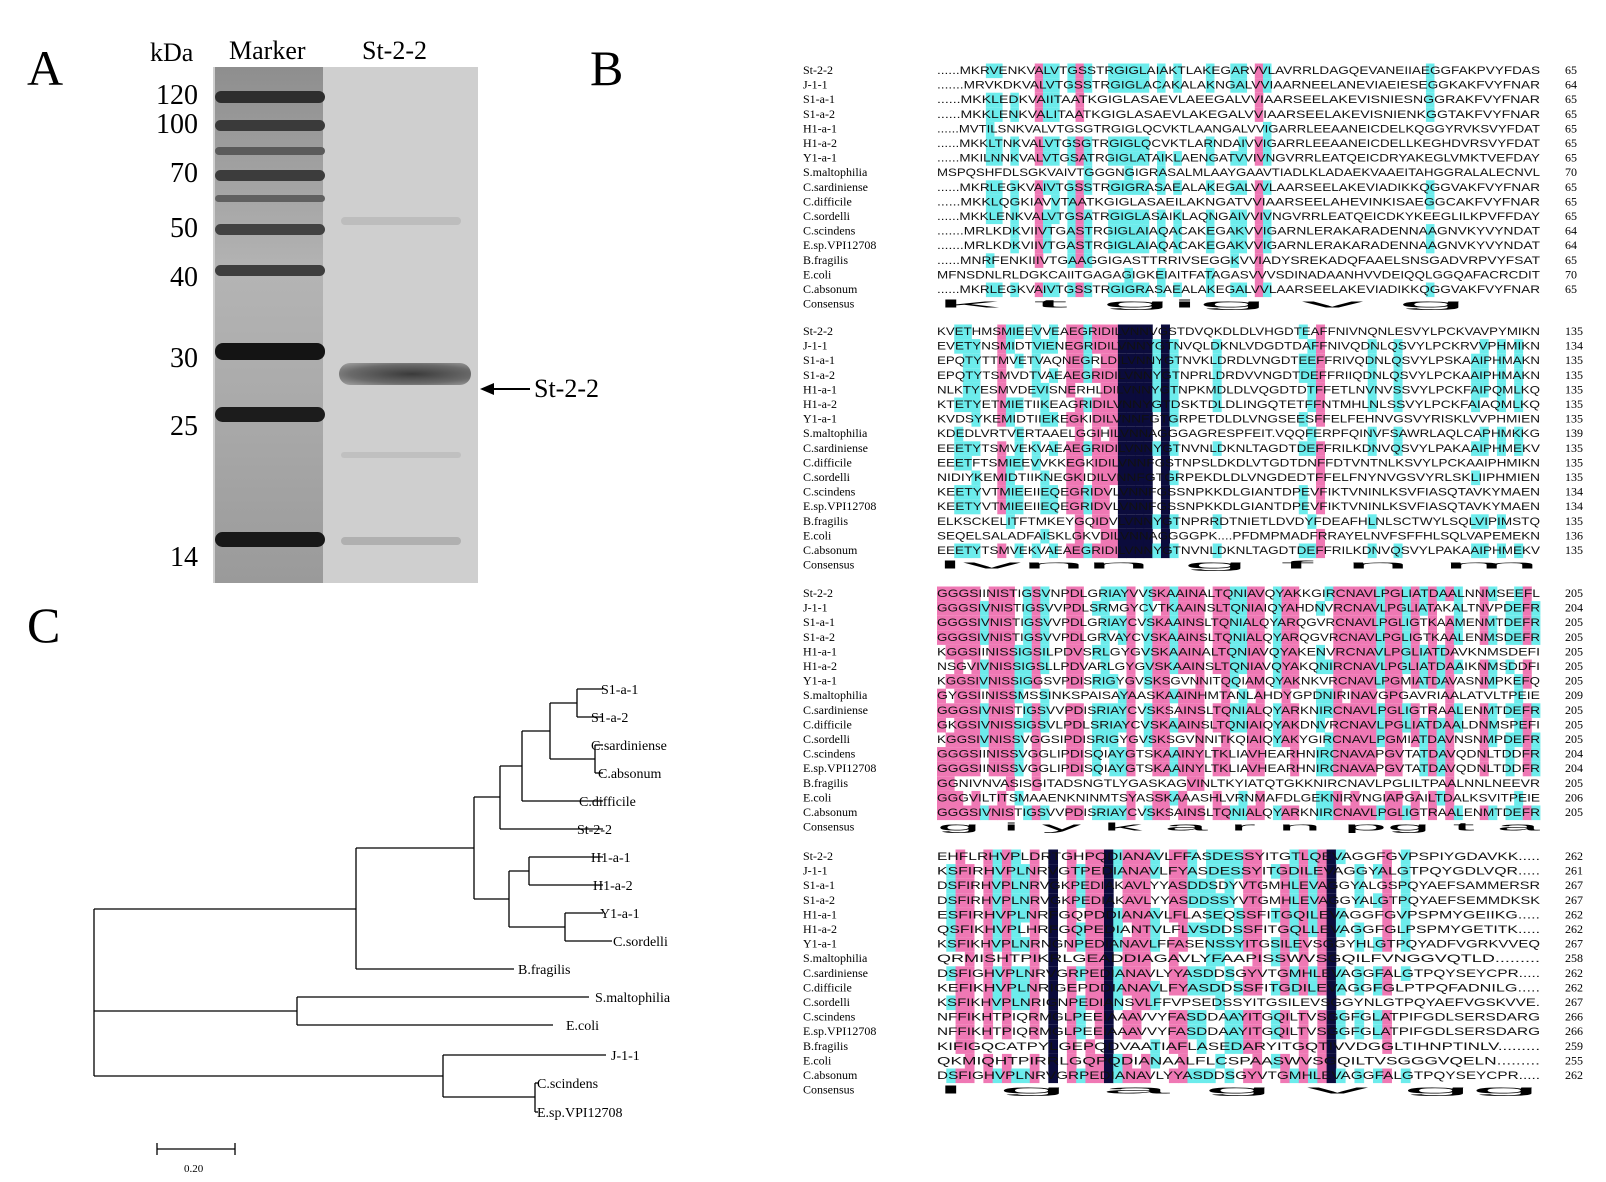  What do you see at coordinates (819, 900) in the screenshot?
I see `sequence-name: S1-a-2` at bounding box center [819, 900].